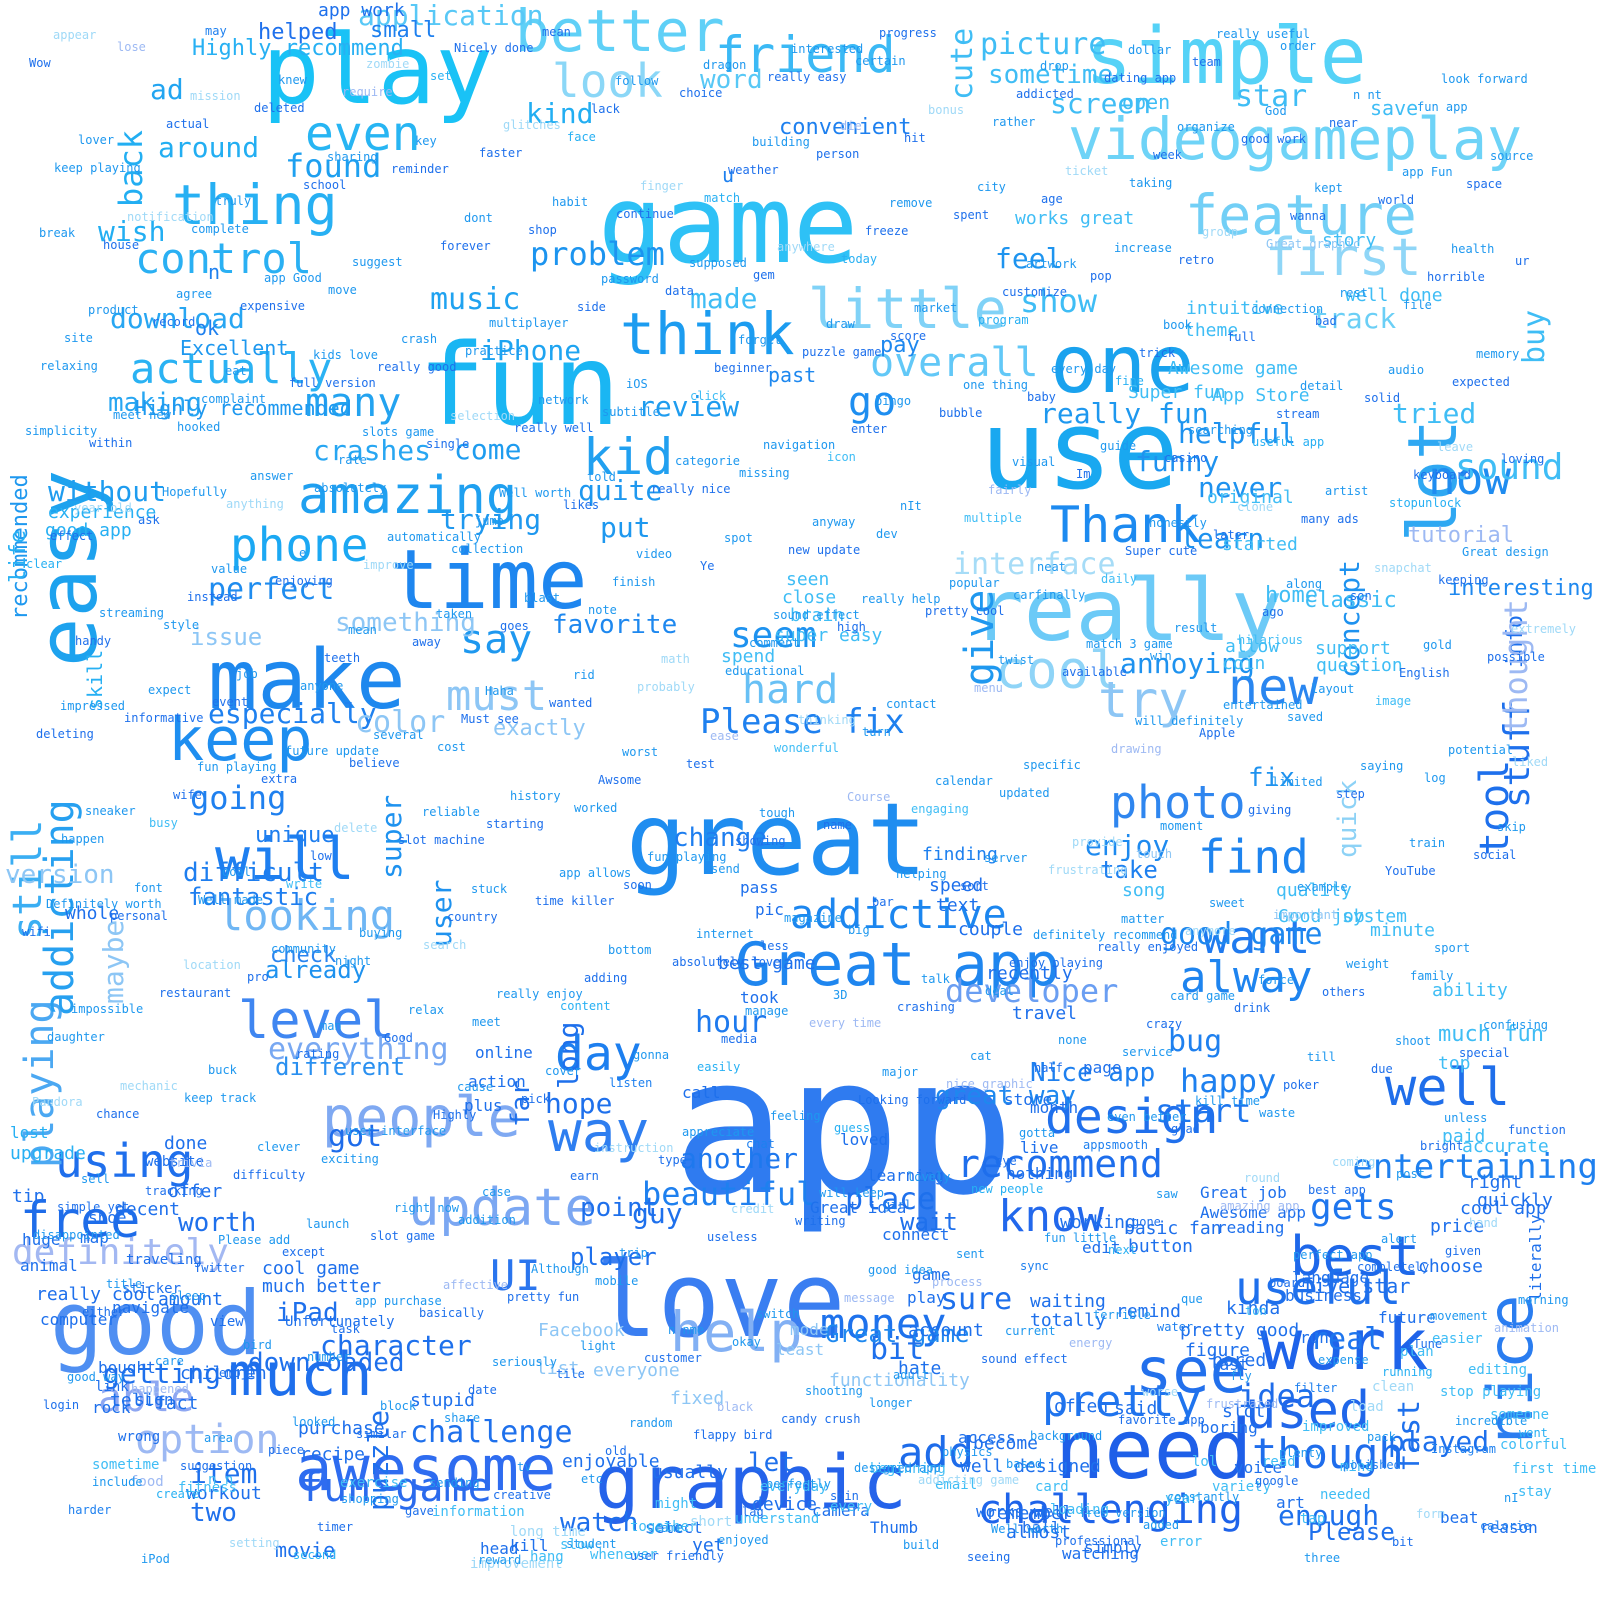 The height and width of the screenshot is (1600, 1600). Describe the element at coordinates (1187, 663) in the screenshot. I see `word-annoying: annoying` at that location.